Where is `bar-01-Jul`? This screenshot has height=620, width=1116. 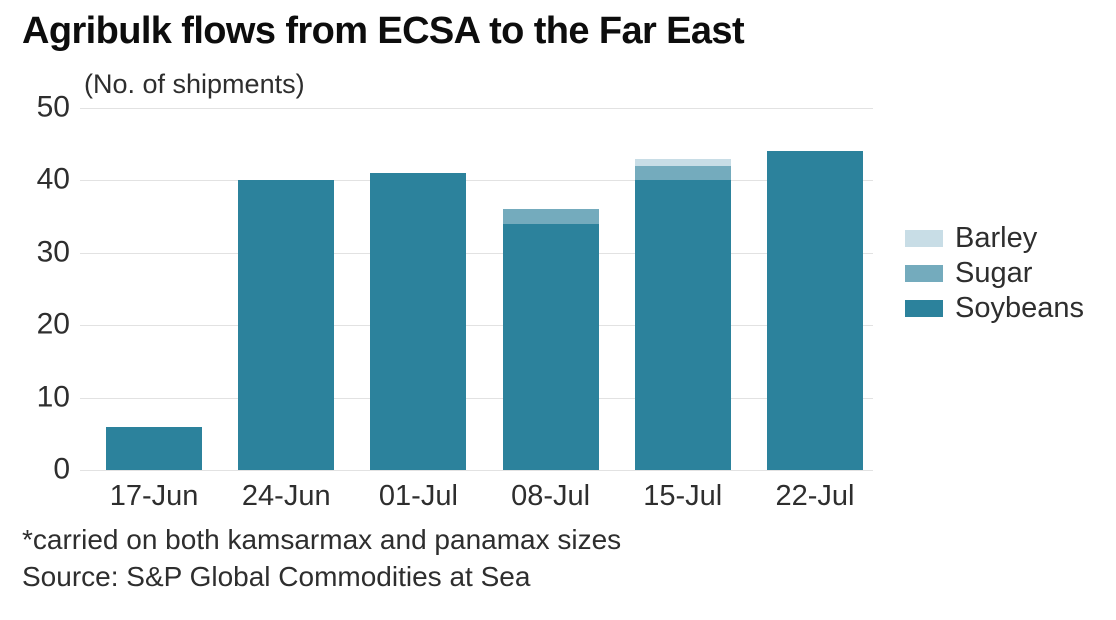 bar-01-Jul is located at coordinates (418, 321).